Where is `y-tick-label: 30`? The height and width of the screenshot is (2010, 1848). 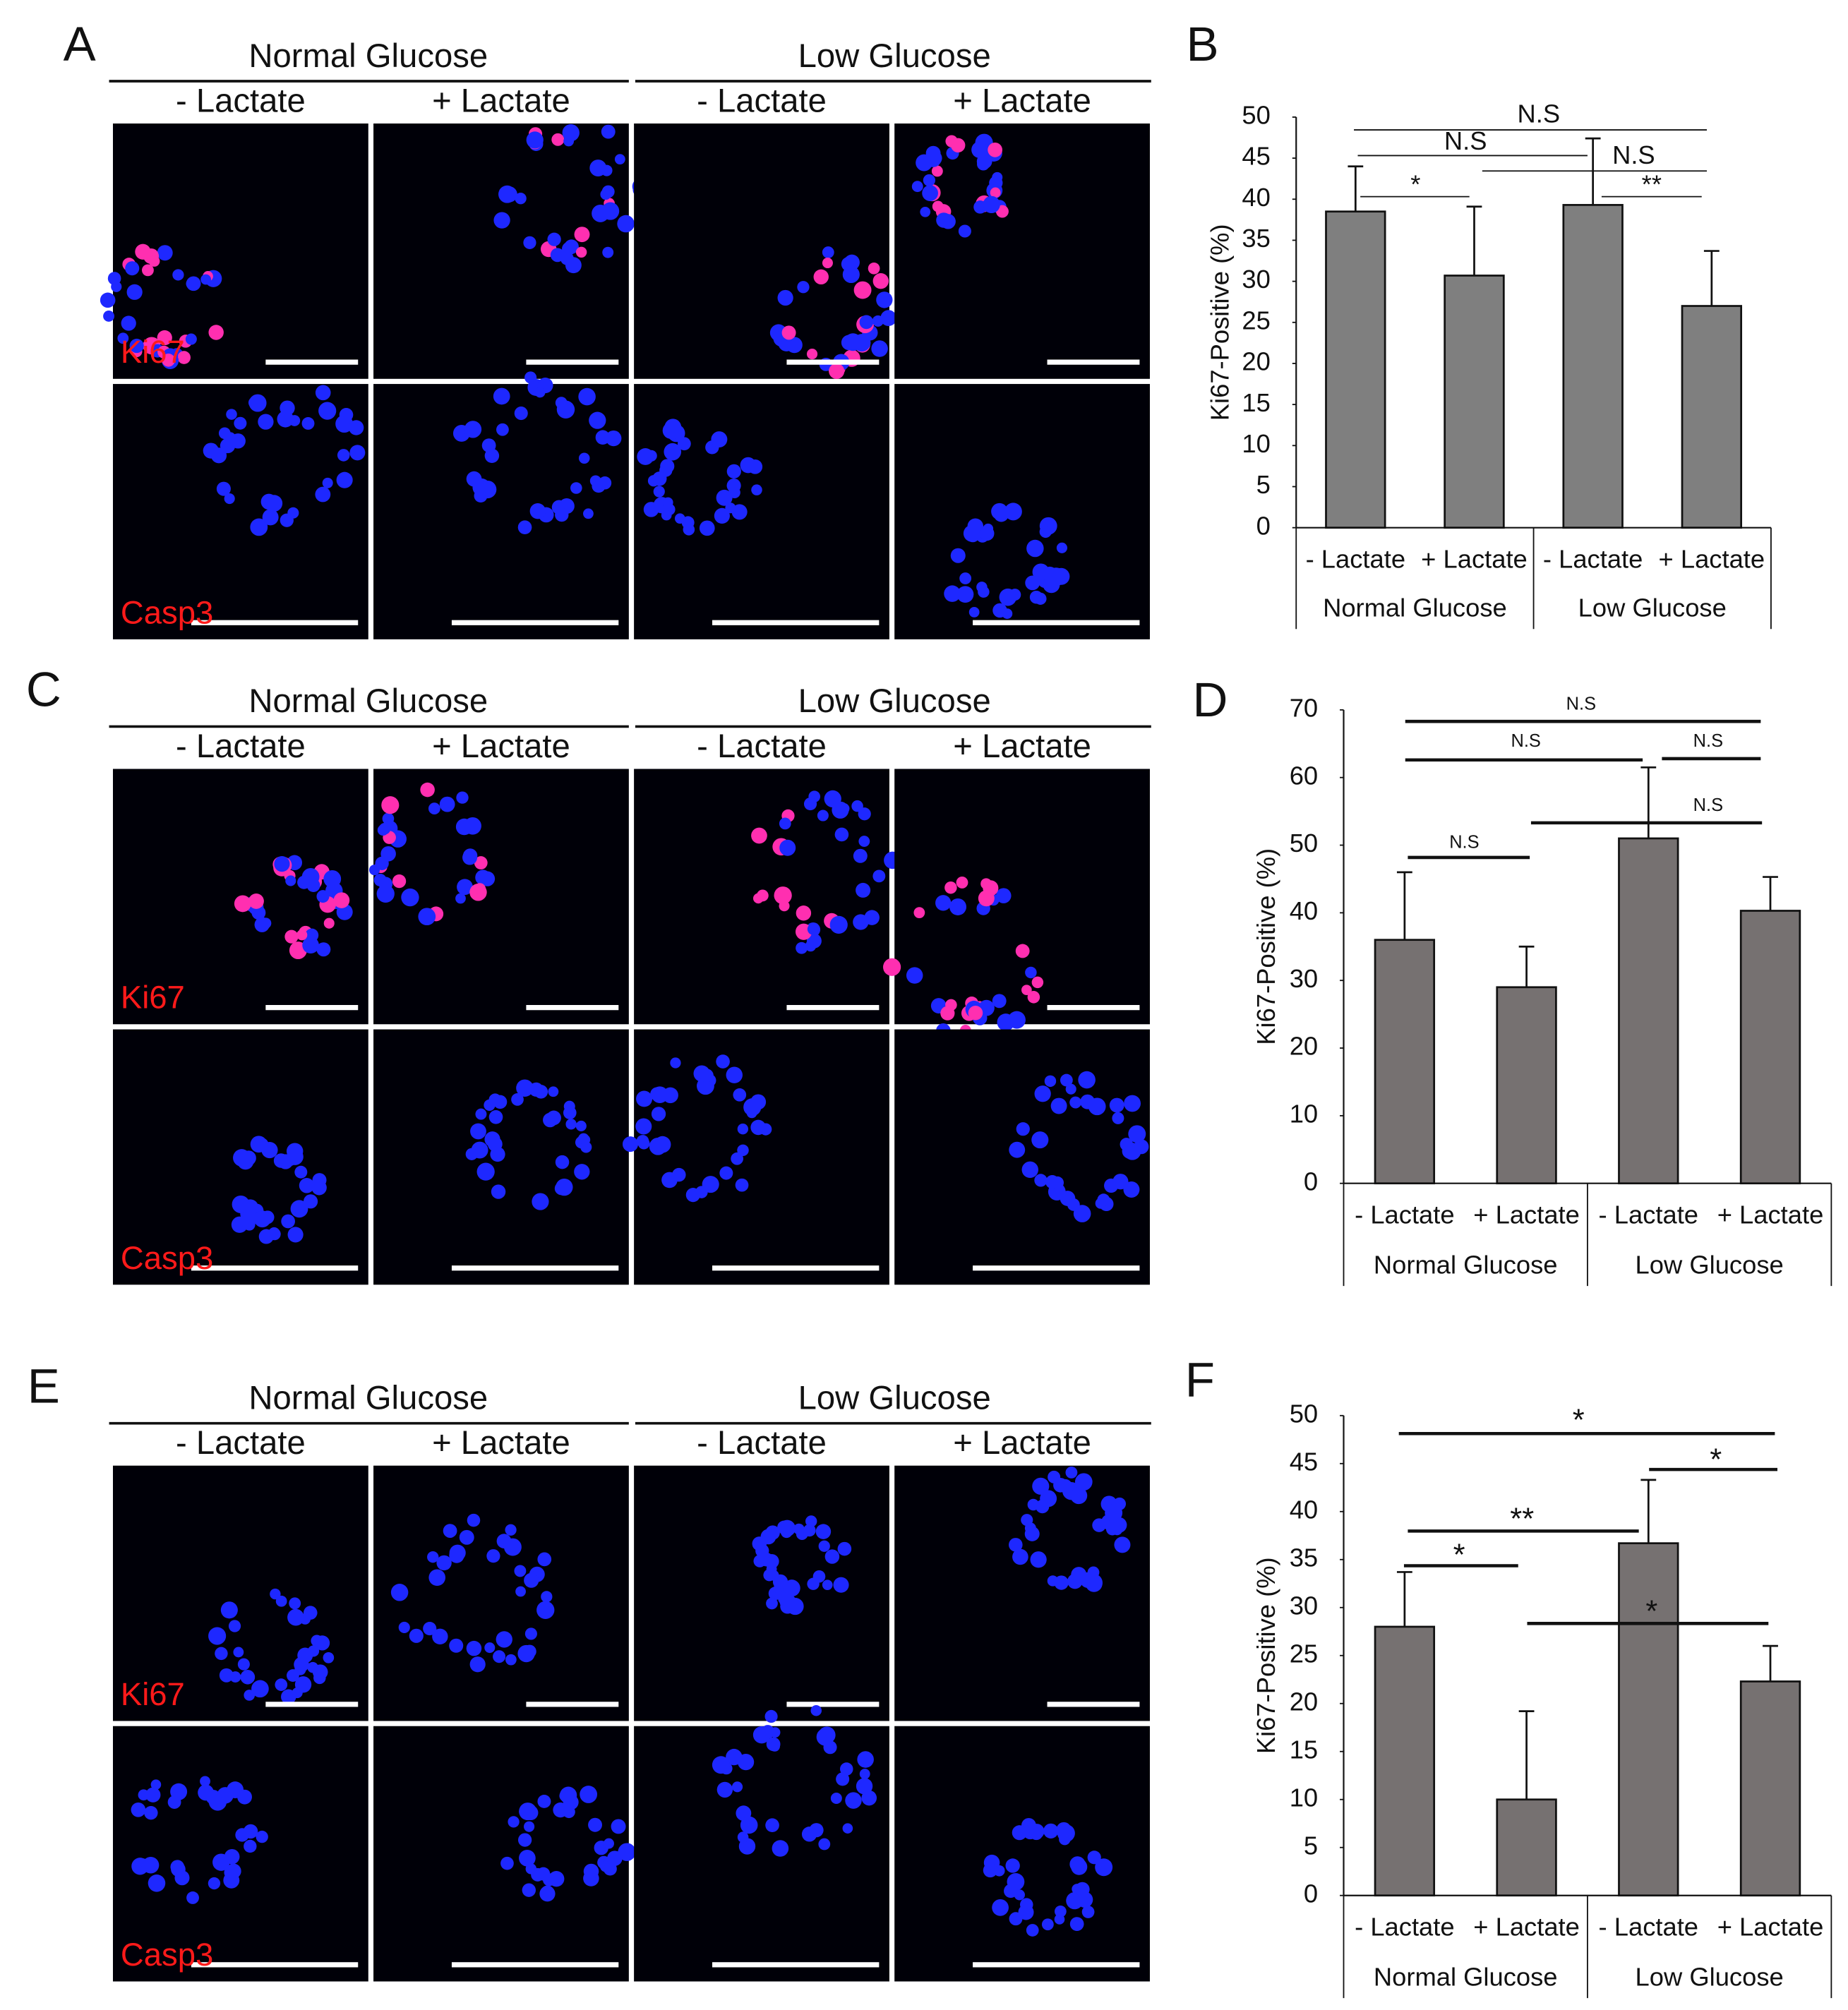 y-tick-label: 30 is located at coordinates (1256, 279).